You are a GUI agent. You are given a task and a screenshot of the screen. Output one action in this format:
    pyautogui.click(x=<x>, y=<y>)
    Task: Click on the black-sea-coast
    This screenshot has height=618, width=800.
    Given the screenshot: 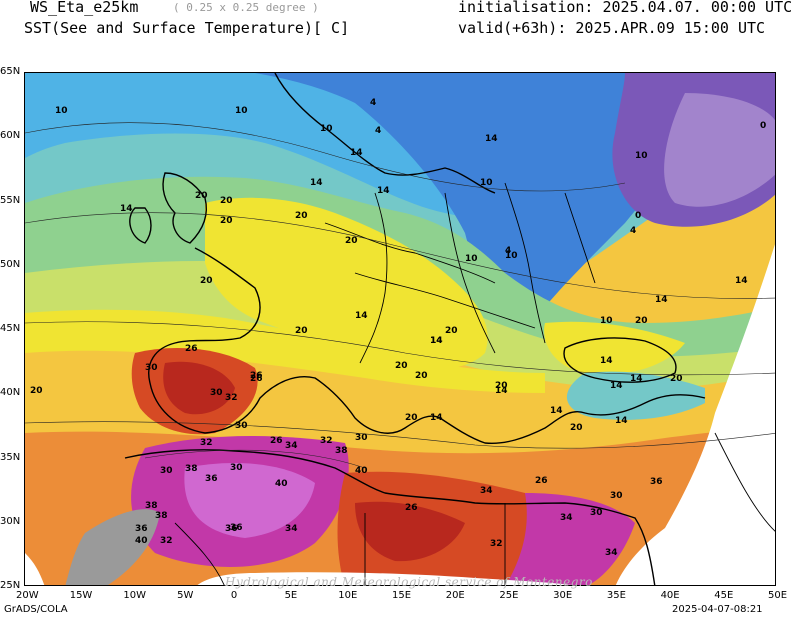 What is the action you would take?
    pyautogui.click(x=620, y=360)
    